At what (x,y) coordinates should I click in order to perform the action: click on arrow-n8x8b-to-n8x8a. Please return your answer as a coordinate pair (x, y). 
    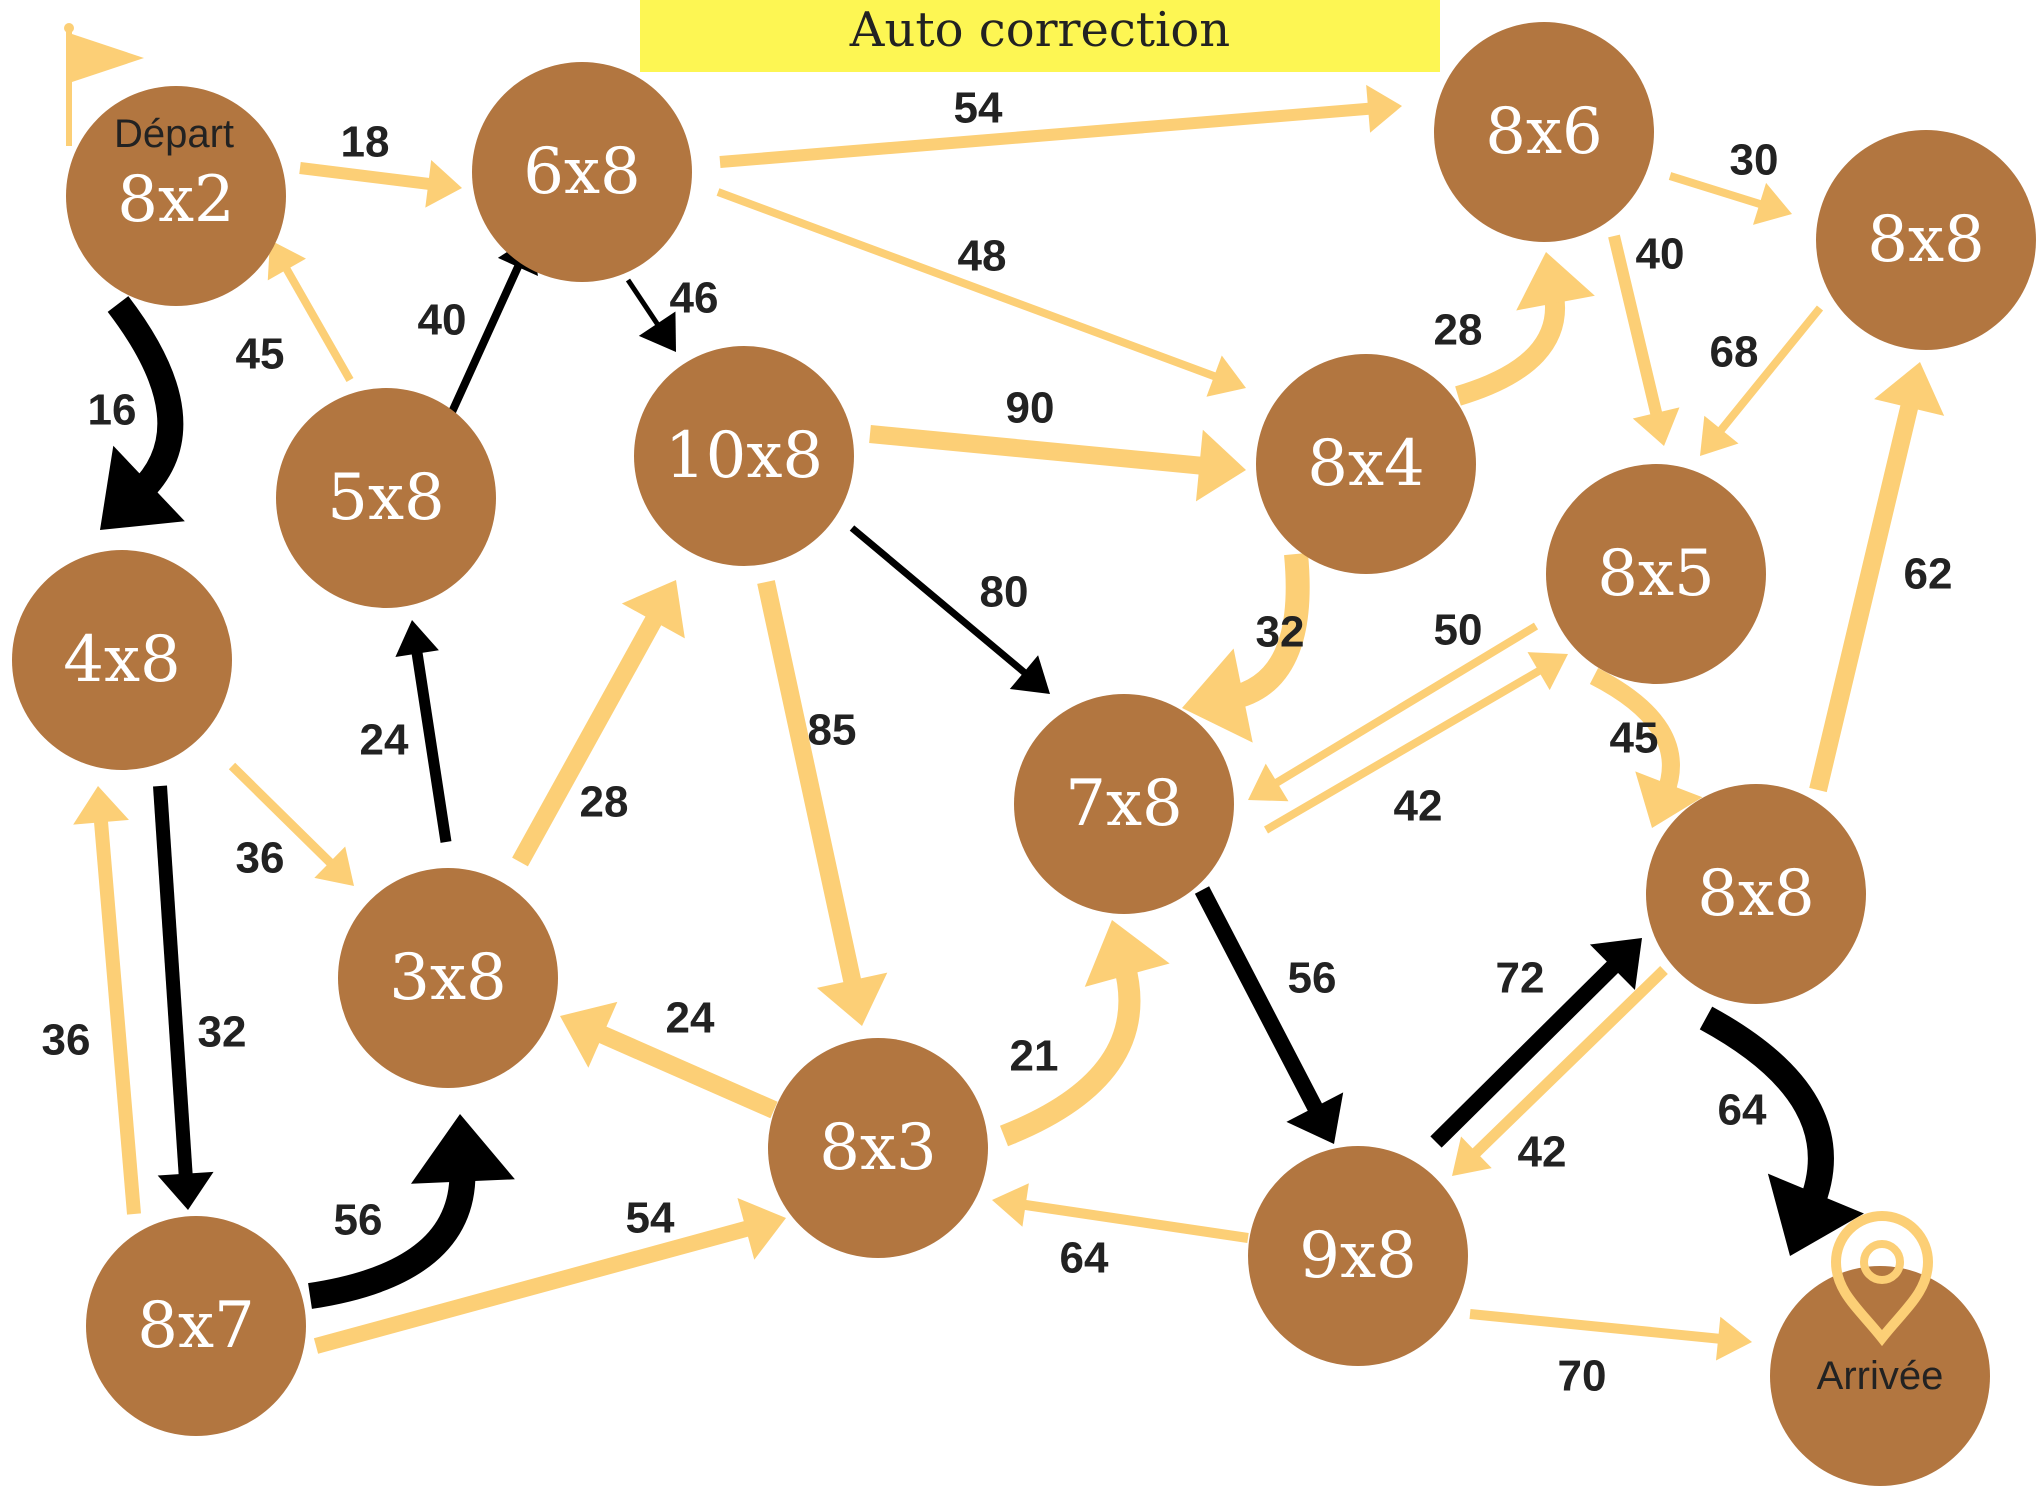
    Looking at the image, I should click on (1877, 577).